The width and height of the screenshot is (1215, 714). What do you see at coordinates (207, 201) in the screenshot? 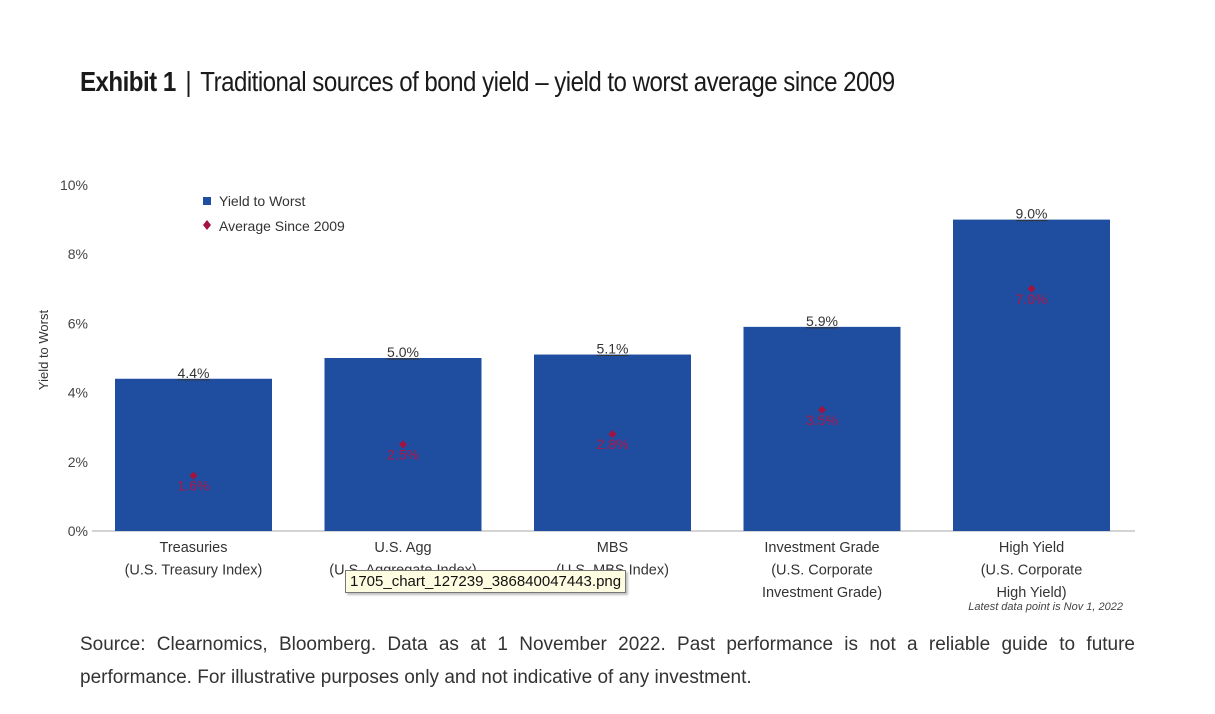
I see `legend-swatch-yield` at bounding box center [207, 201].